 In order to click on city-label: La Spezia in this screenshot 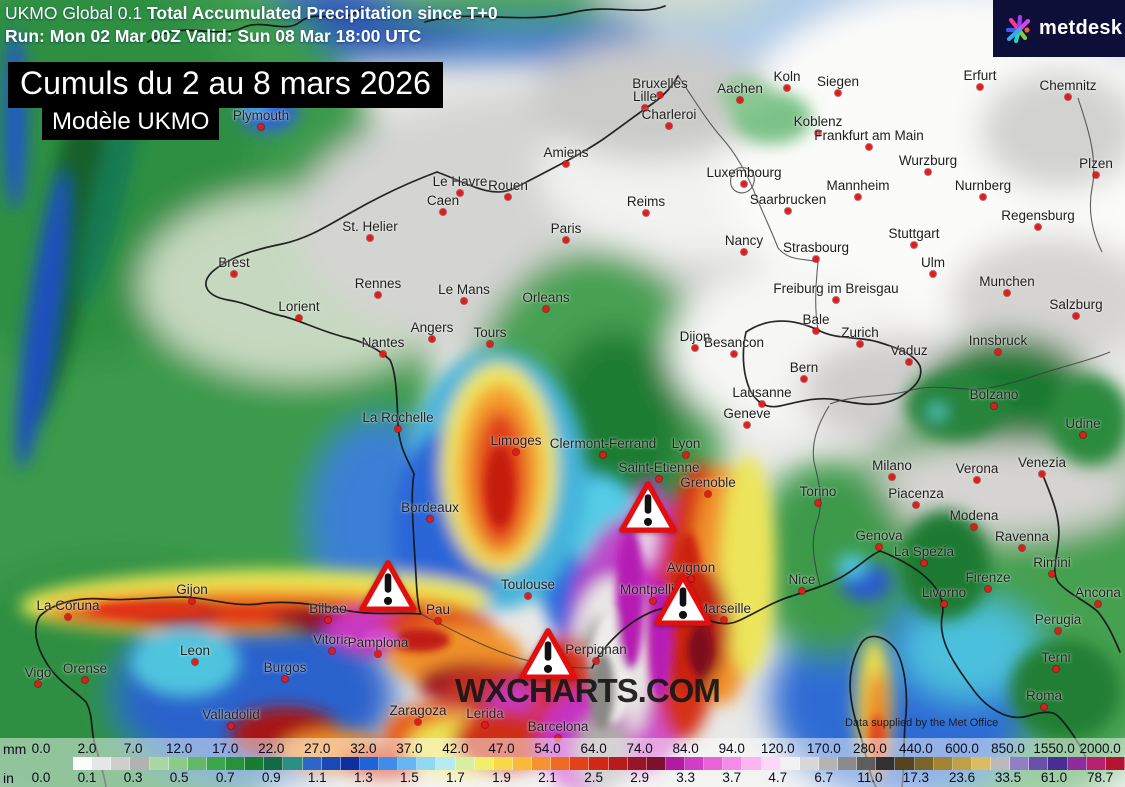, I will do `click(924, 551)`.